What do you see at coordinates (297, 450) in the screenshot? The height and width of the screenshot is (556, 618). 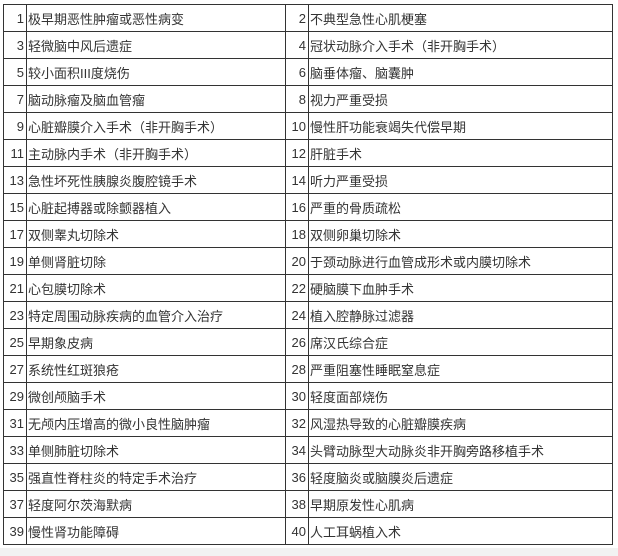 I see `item-number: 34` at bounding box center [297, 450].